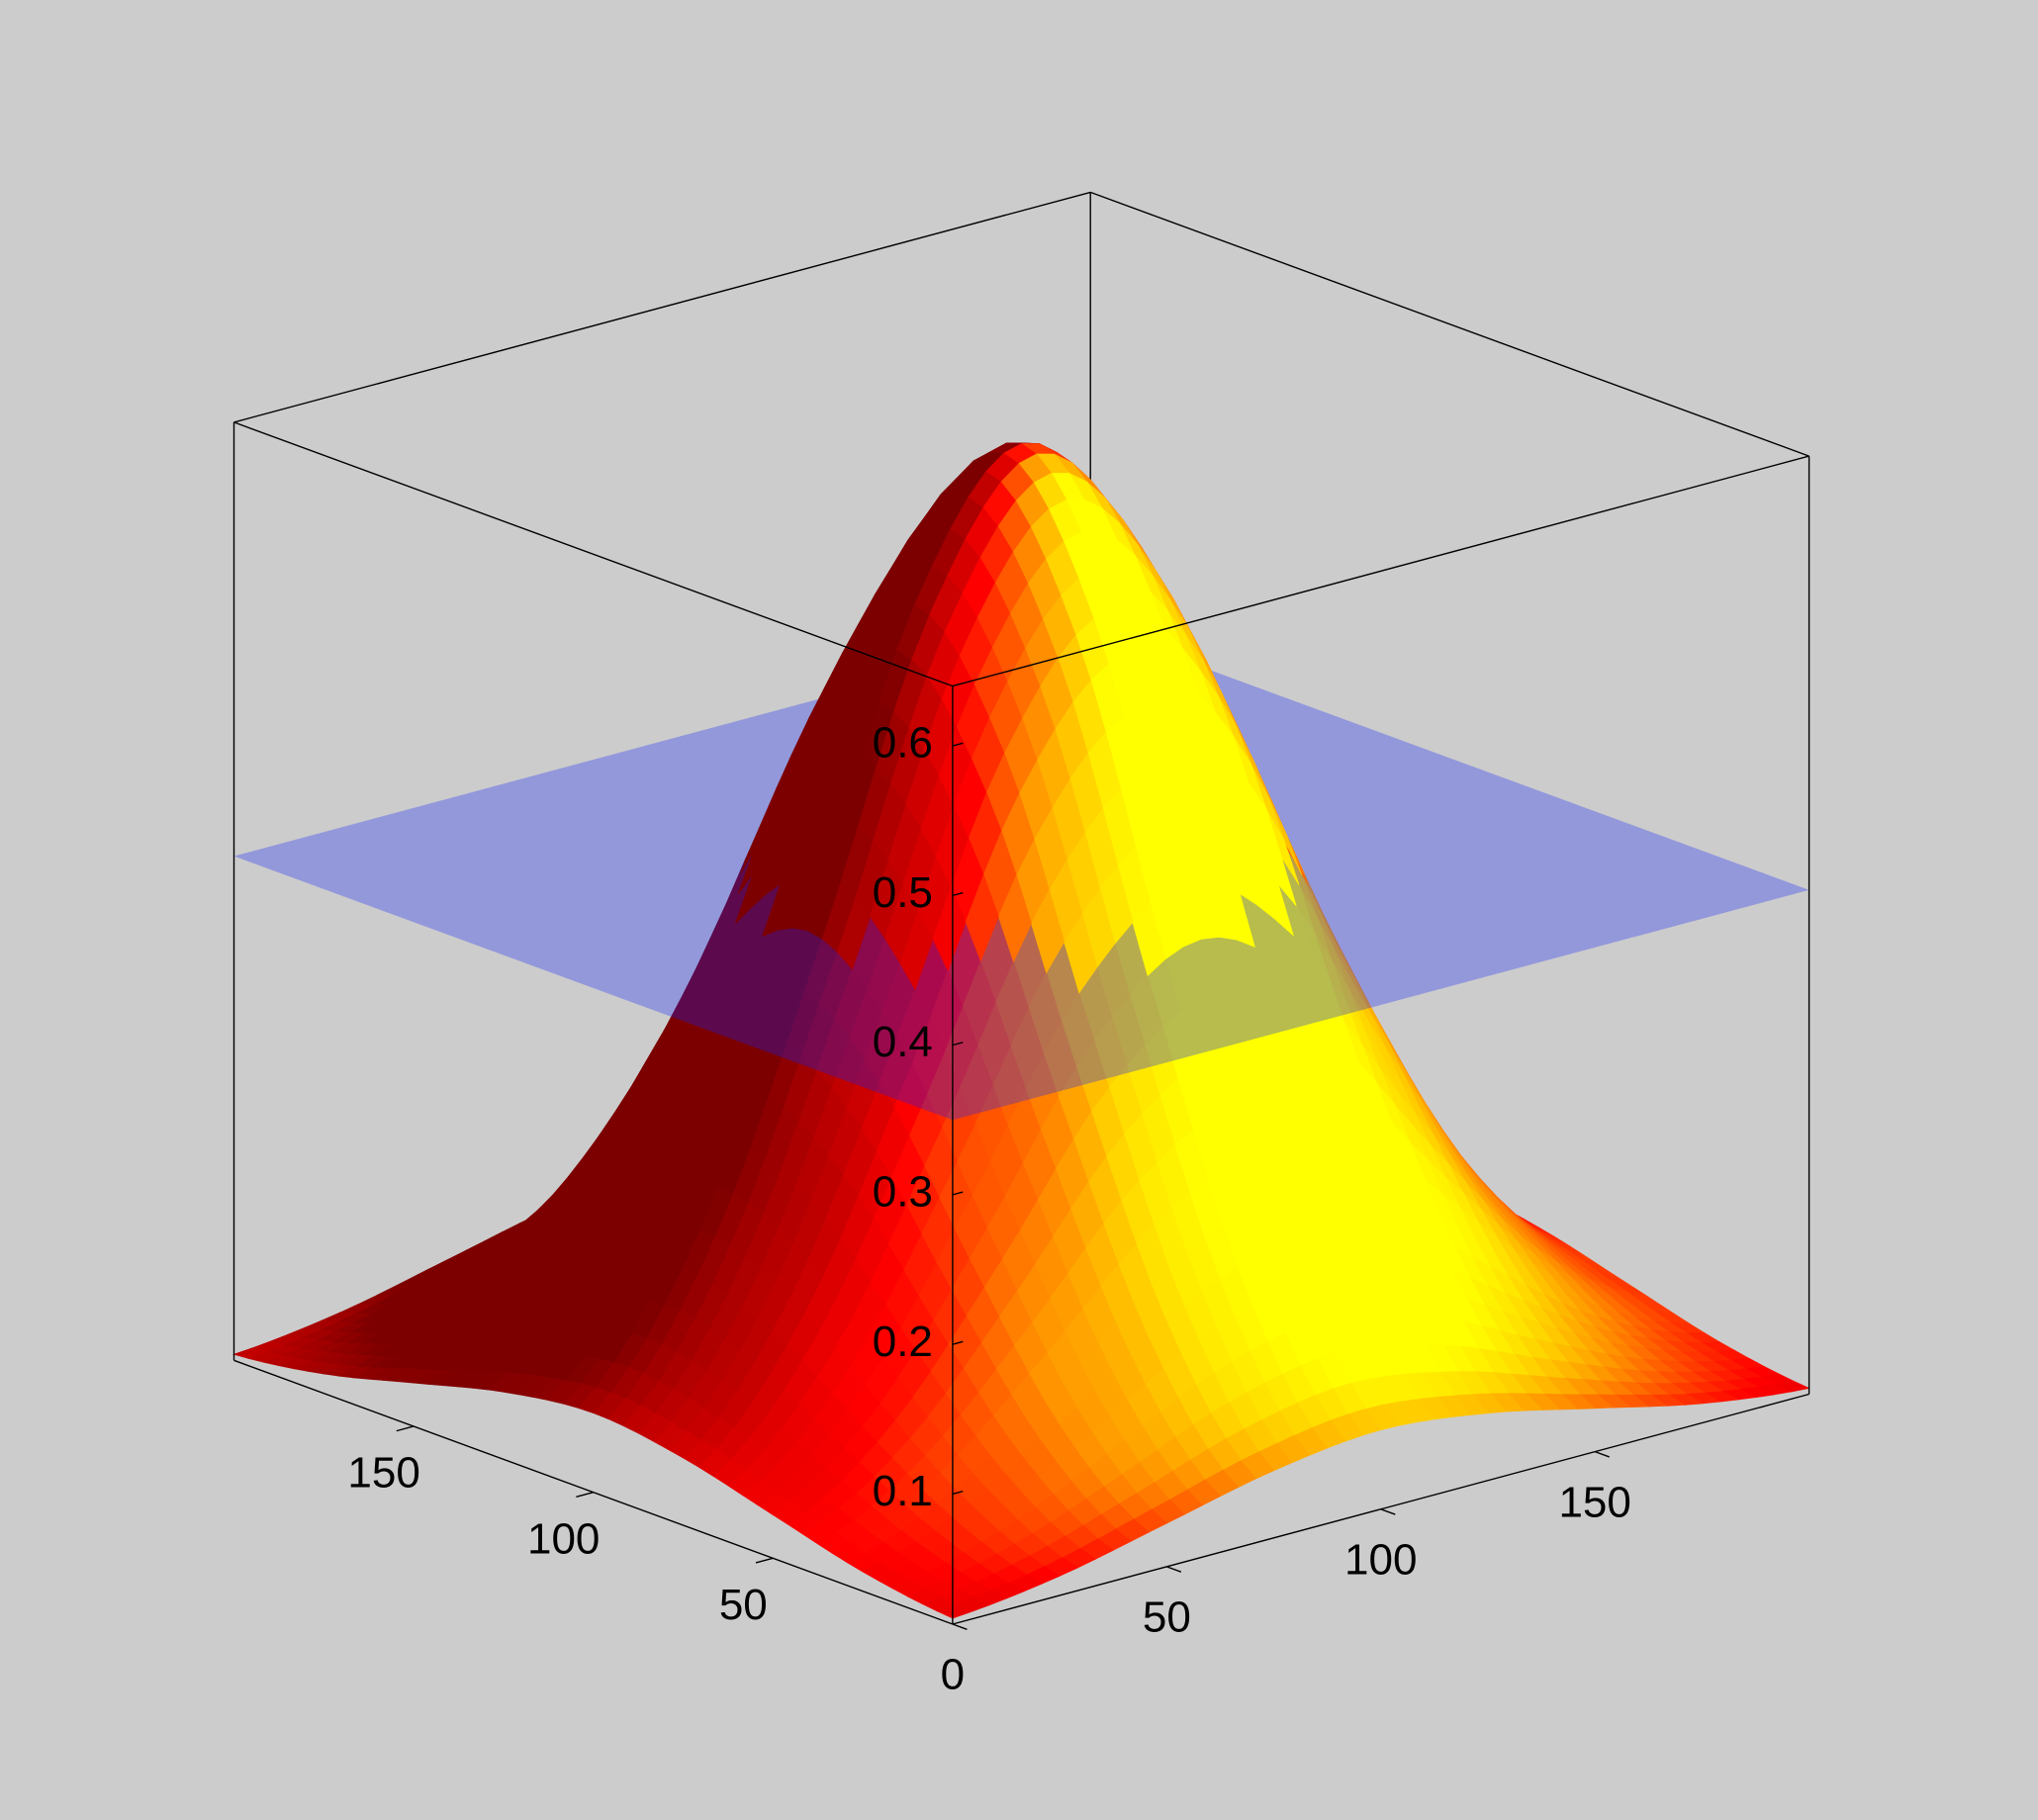 The image size is (2038, 1820). Describe the element at coordinates (903, 892) in the screenshot. I see `z-tick-label: 0.5` at that location.